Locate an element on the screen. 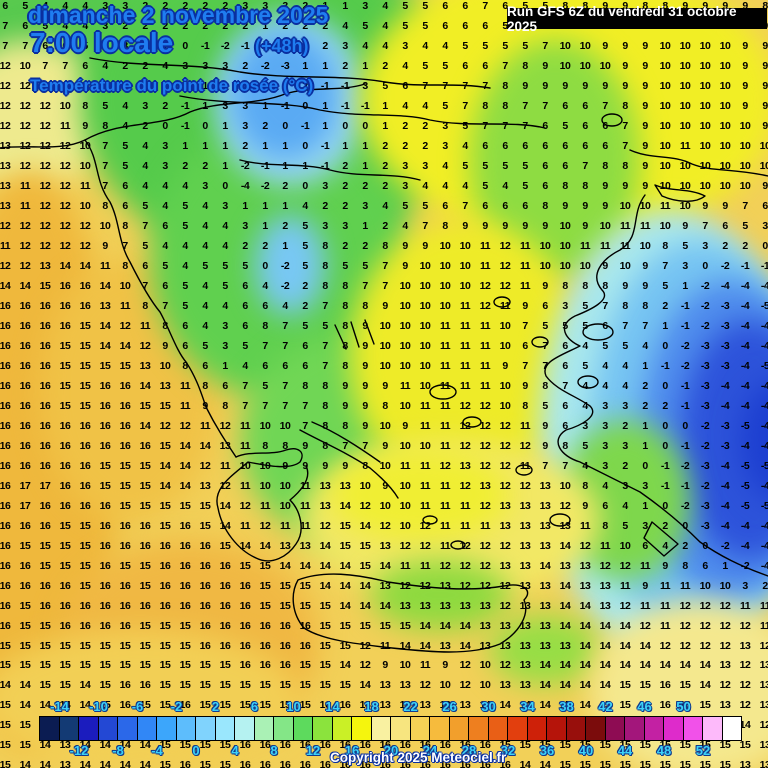  dewpoint-value: 3 is located at coordinates (225, 346).